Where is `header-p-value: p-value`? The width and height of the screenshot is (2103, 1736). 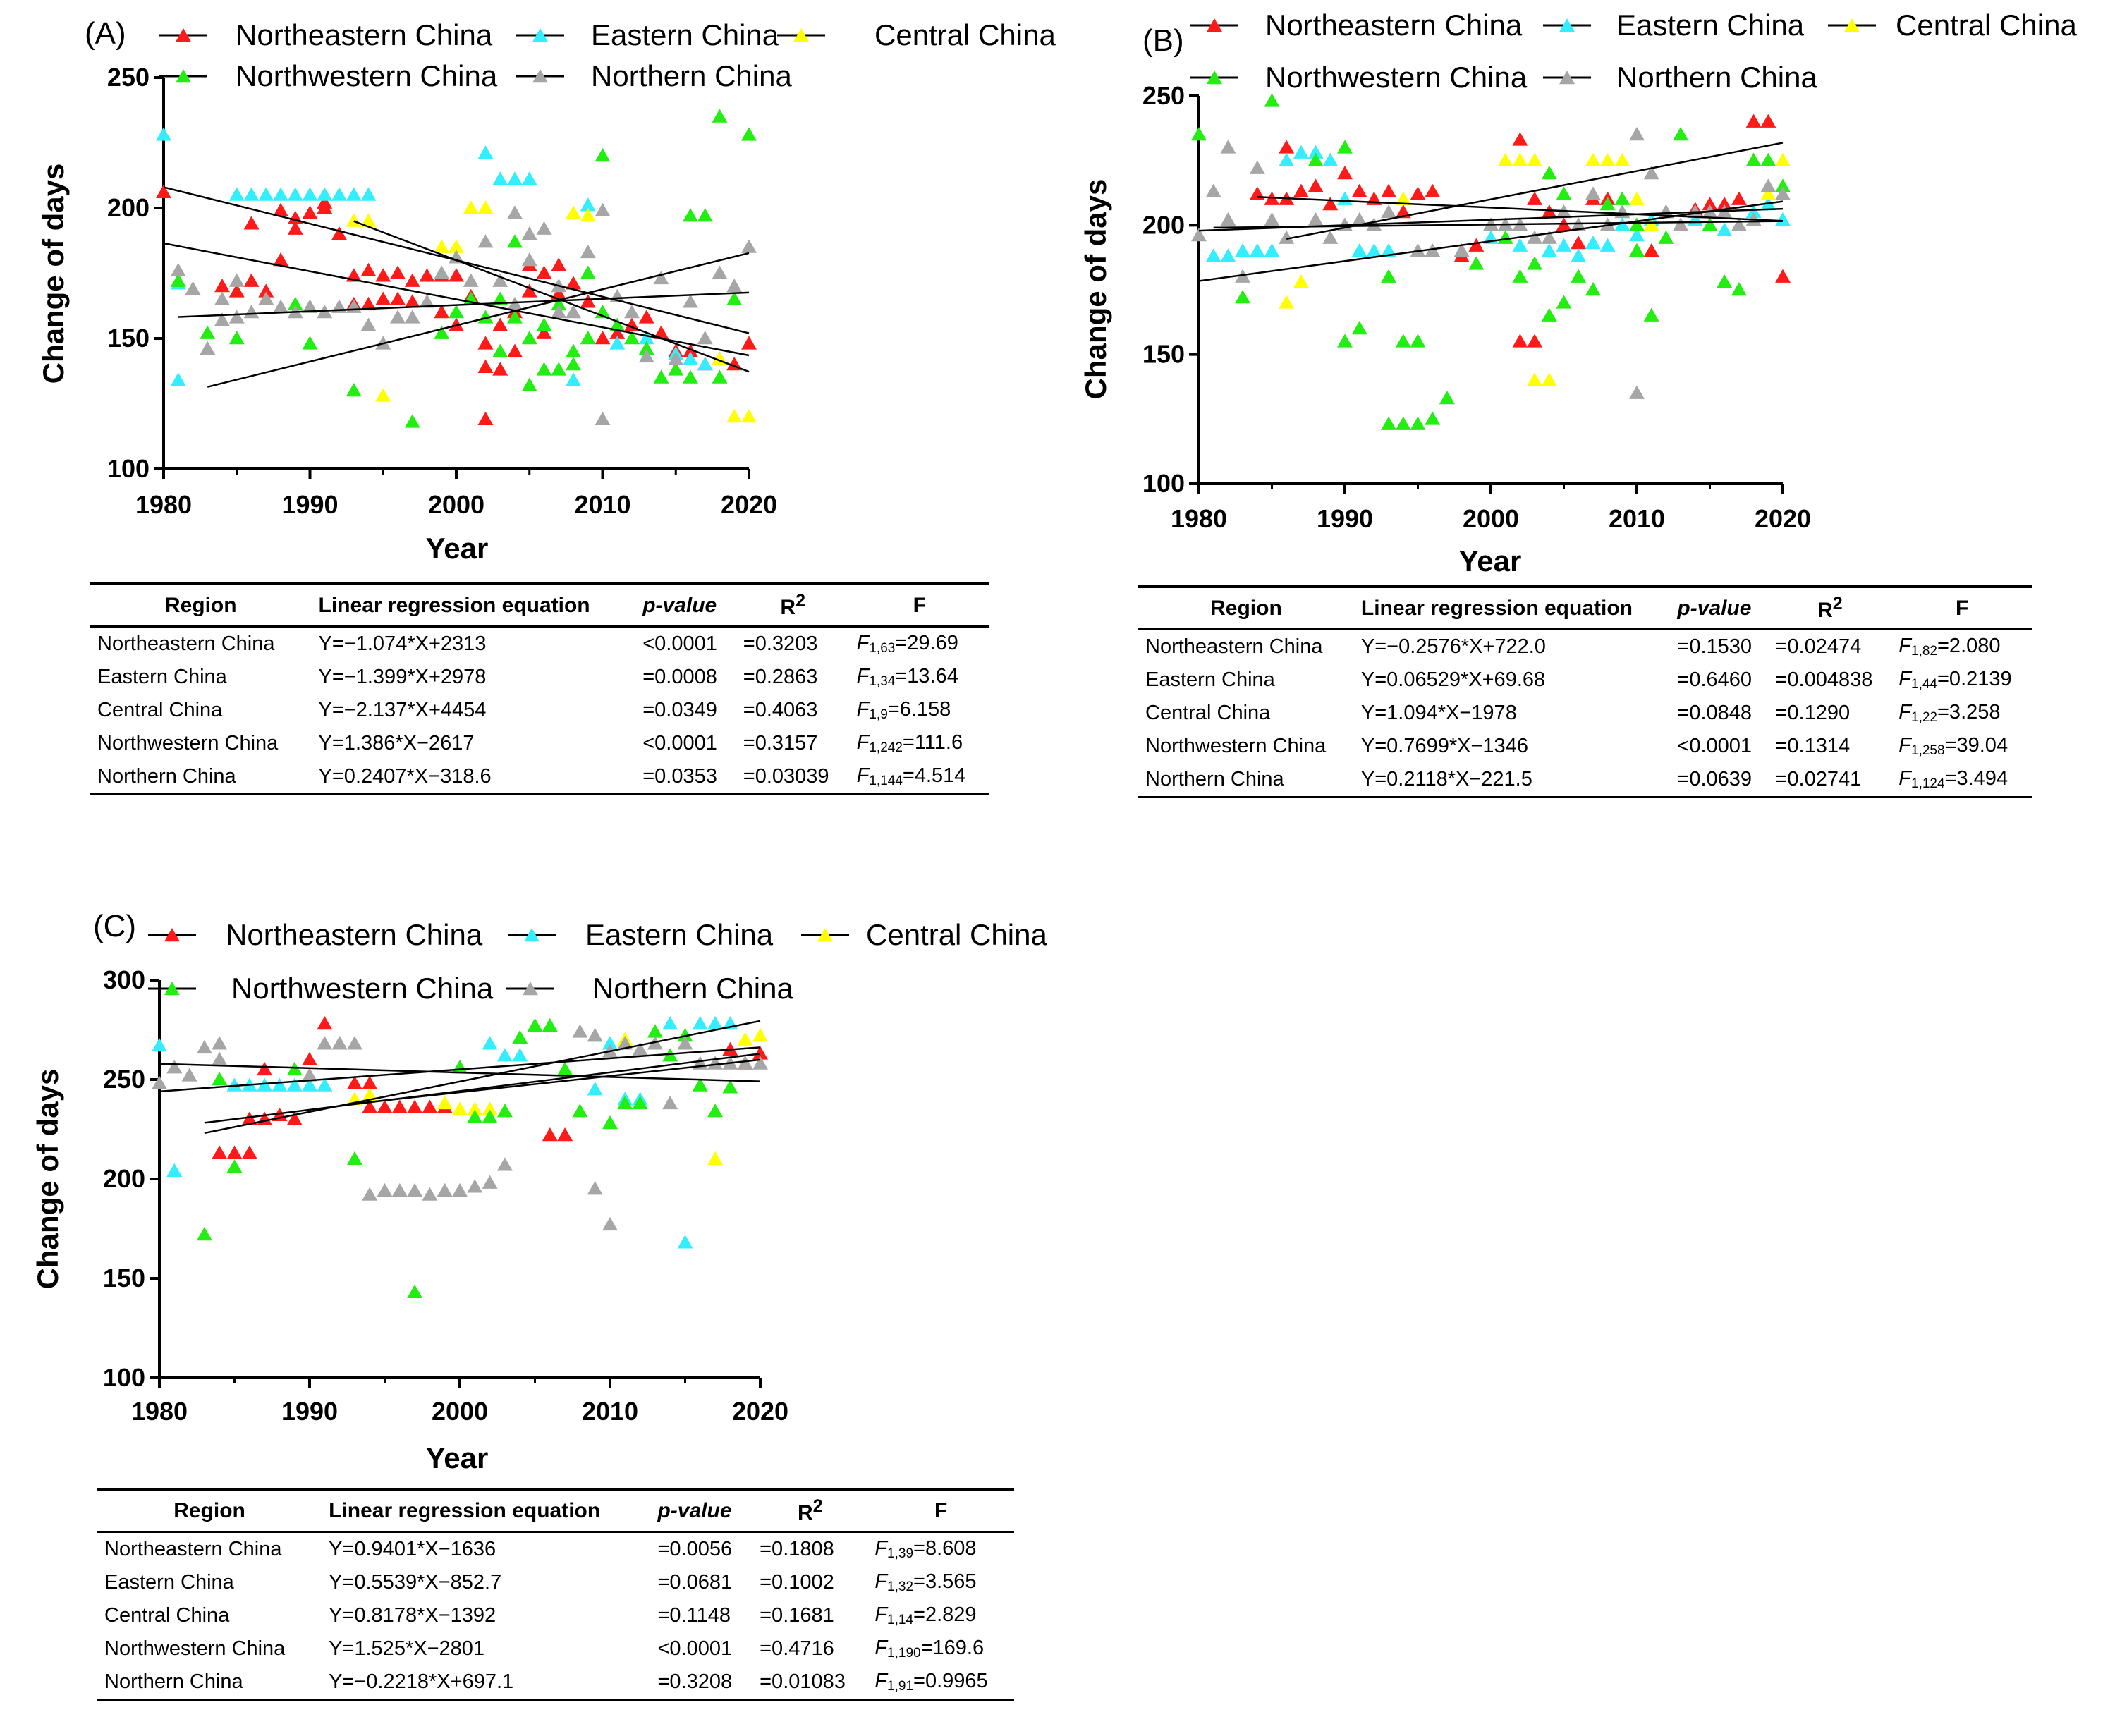
header-p-value: p-value is located at coordinates (1719, 607).